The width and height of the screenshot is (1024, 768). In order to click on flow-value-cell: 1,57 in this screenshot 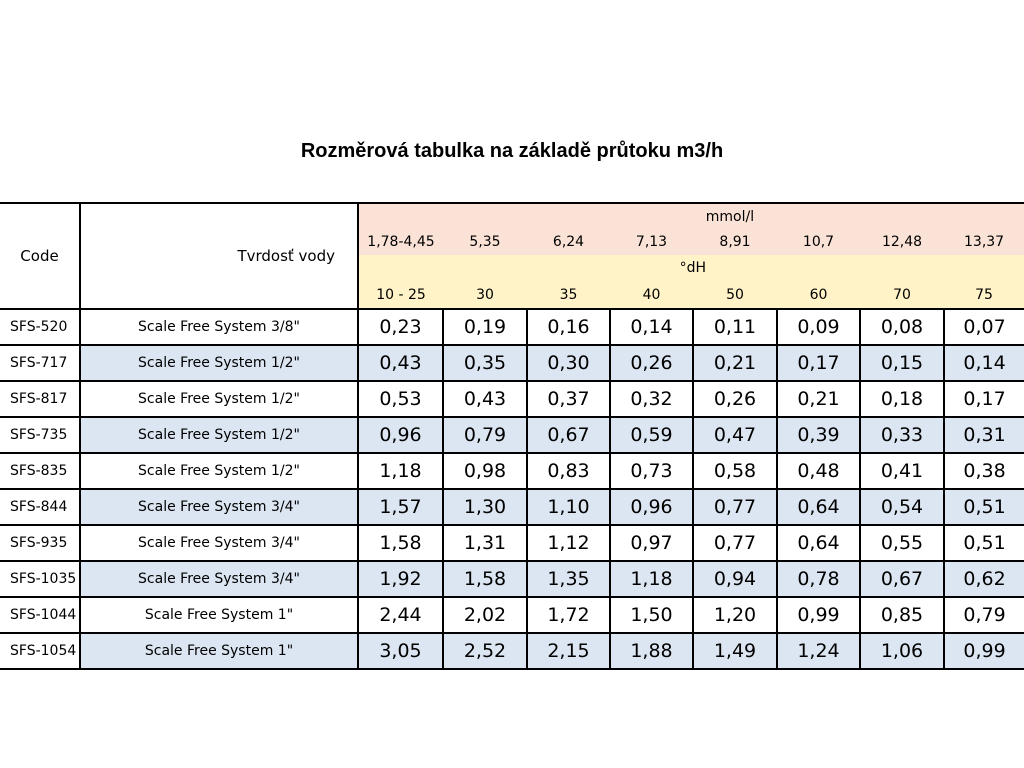, I will do `click(400, 506)`.